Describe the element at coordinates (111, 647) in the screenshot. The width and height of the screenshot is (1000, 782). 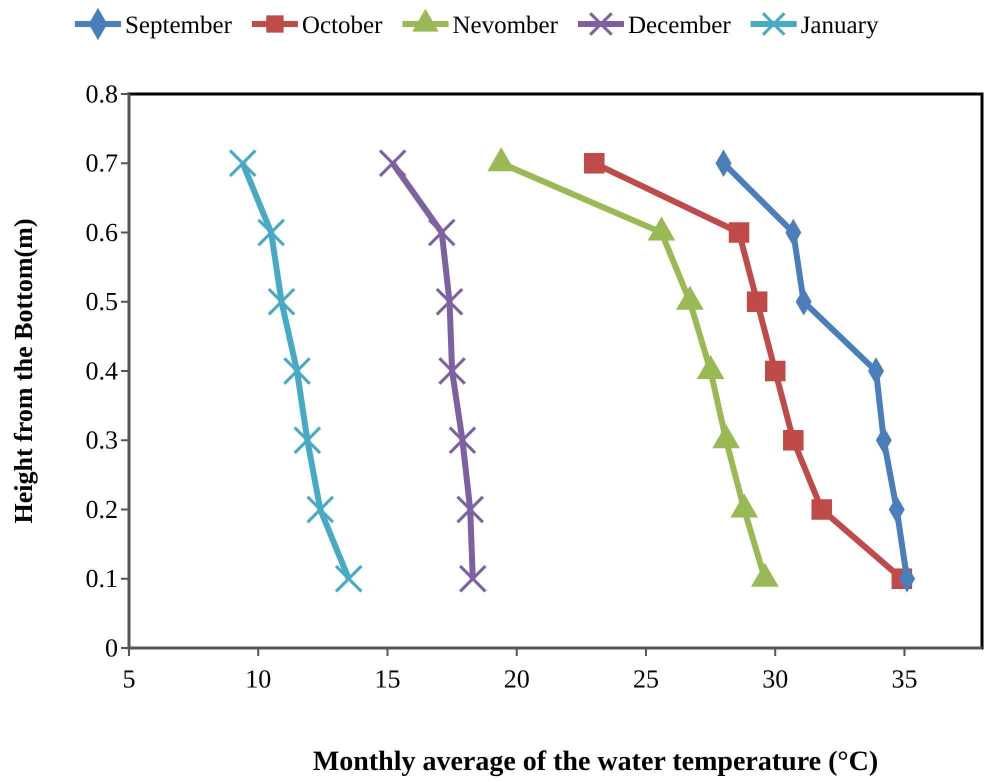
I see `y-tick-label: 0` at that location.